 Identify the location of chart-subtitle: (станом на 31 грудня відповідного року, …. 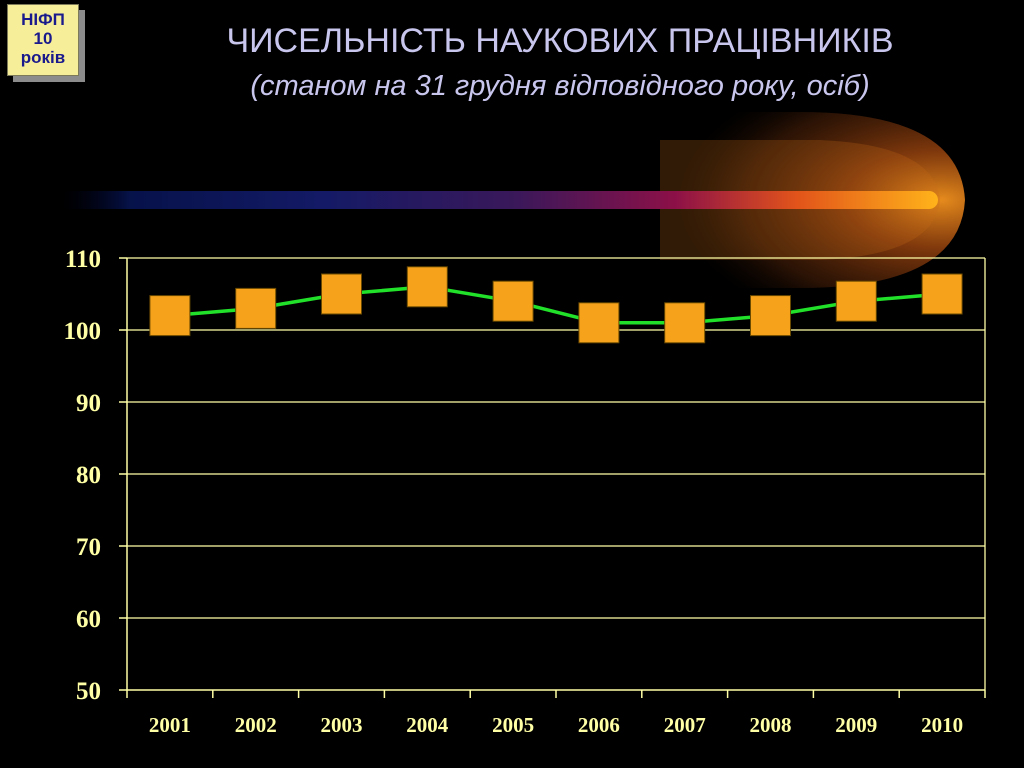
(560, 86).